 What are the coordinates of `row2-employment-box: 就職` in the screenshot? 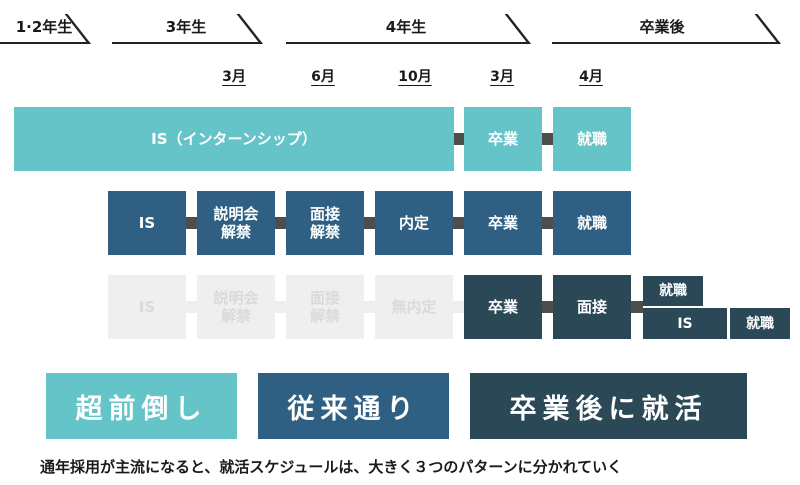 It's located at (592, 223).